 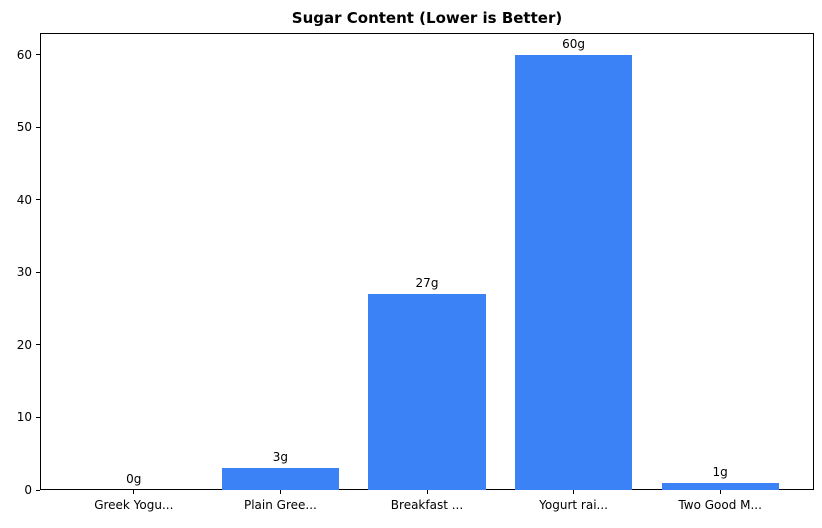 What do you see at coordinates (720, 471) in the screenshot?
I see `bar-value-label: 1g` at bounding box center [720, 471].